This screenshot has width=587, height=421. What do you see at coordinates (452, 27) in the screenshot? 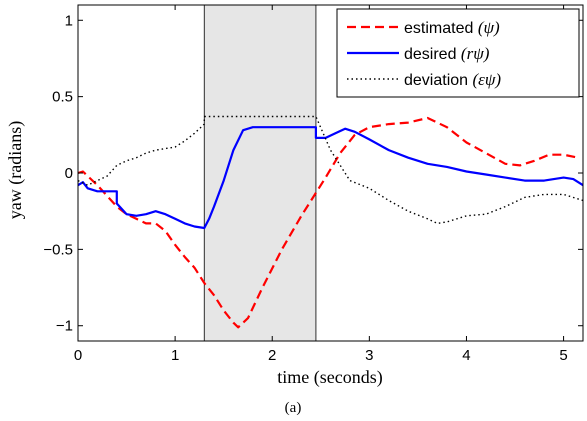
I see `legend-label-estimated: estimated (ψ)` at bounding box center [452, 27].